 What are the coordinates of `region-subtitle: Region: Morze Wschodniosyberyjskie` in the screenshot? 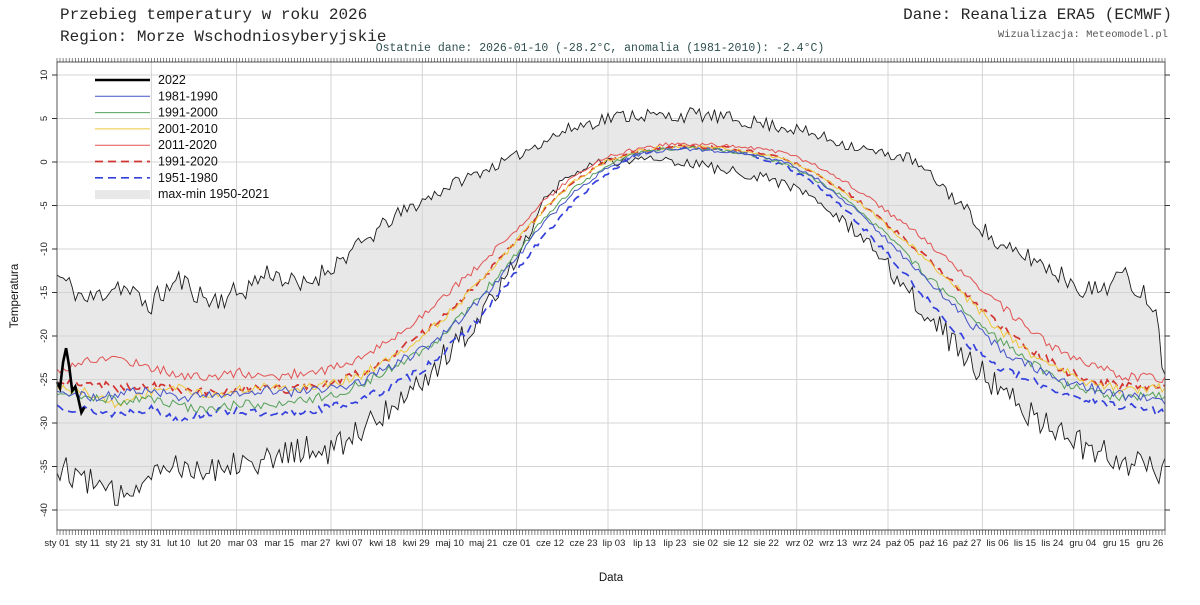 It's located at (223, 37).